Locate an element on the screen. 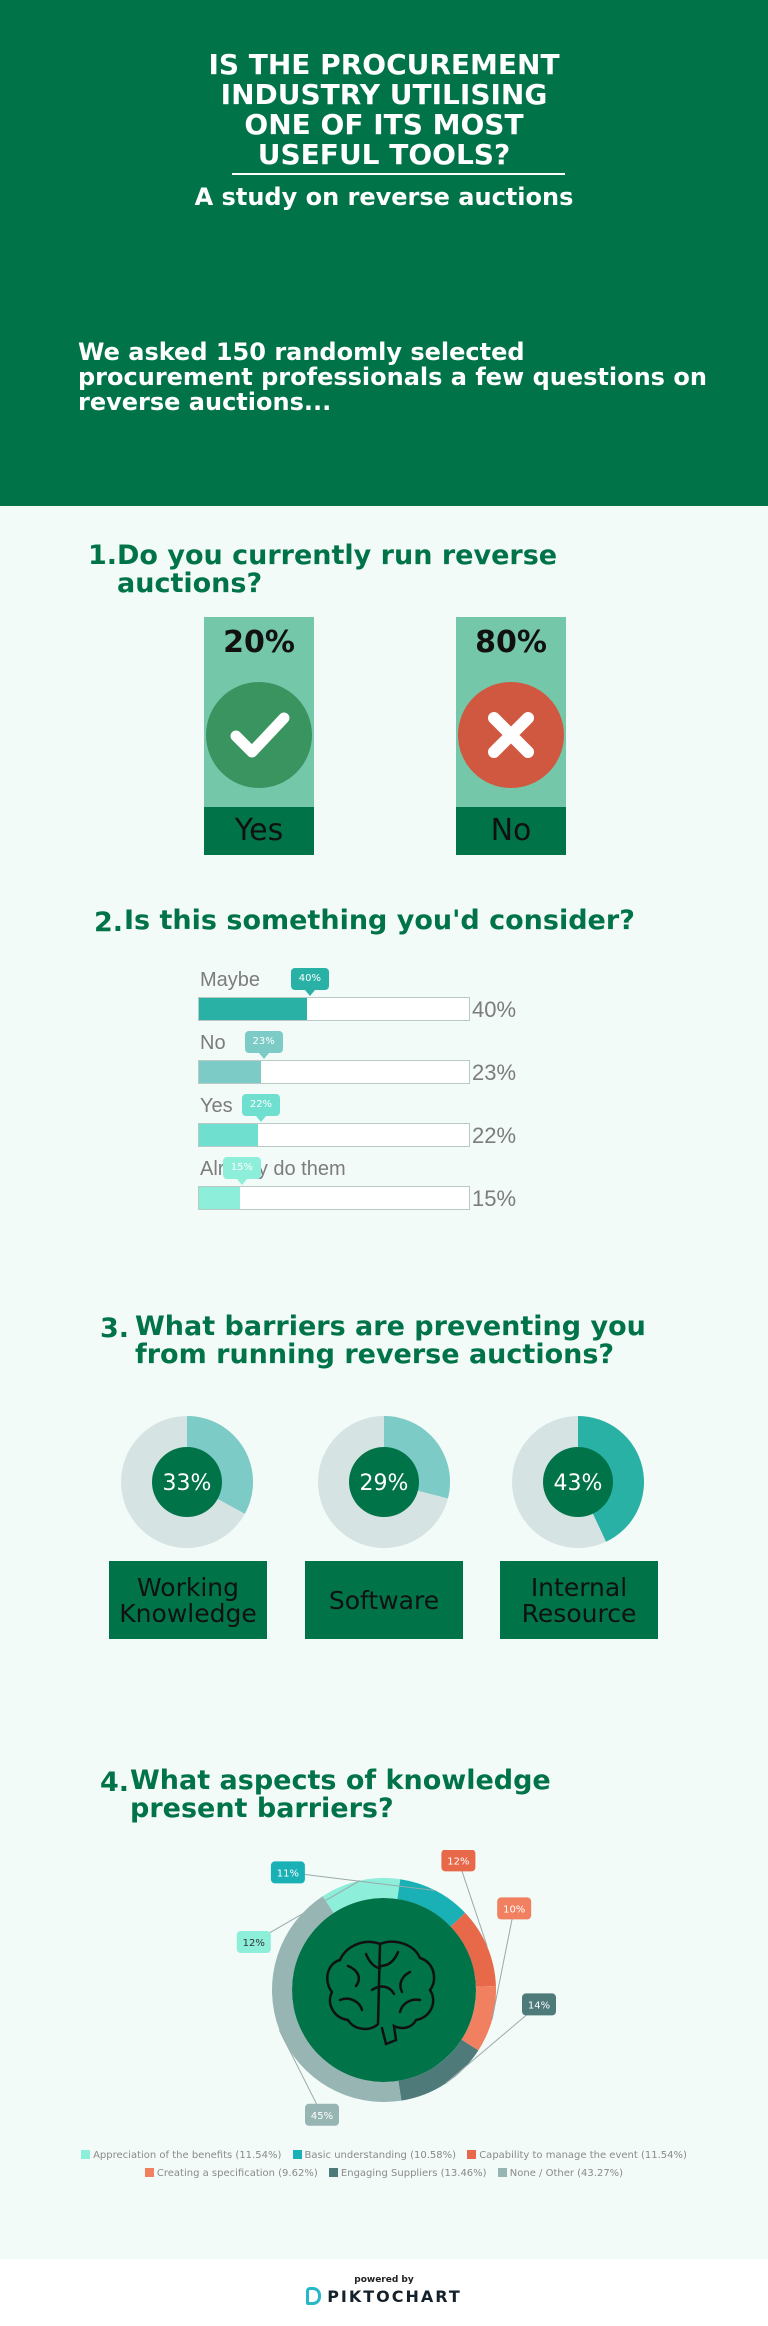  q2-question: Is this something you'd consider? is located at coordinates (379, 920).